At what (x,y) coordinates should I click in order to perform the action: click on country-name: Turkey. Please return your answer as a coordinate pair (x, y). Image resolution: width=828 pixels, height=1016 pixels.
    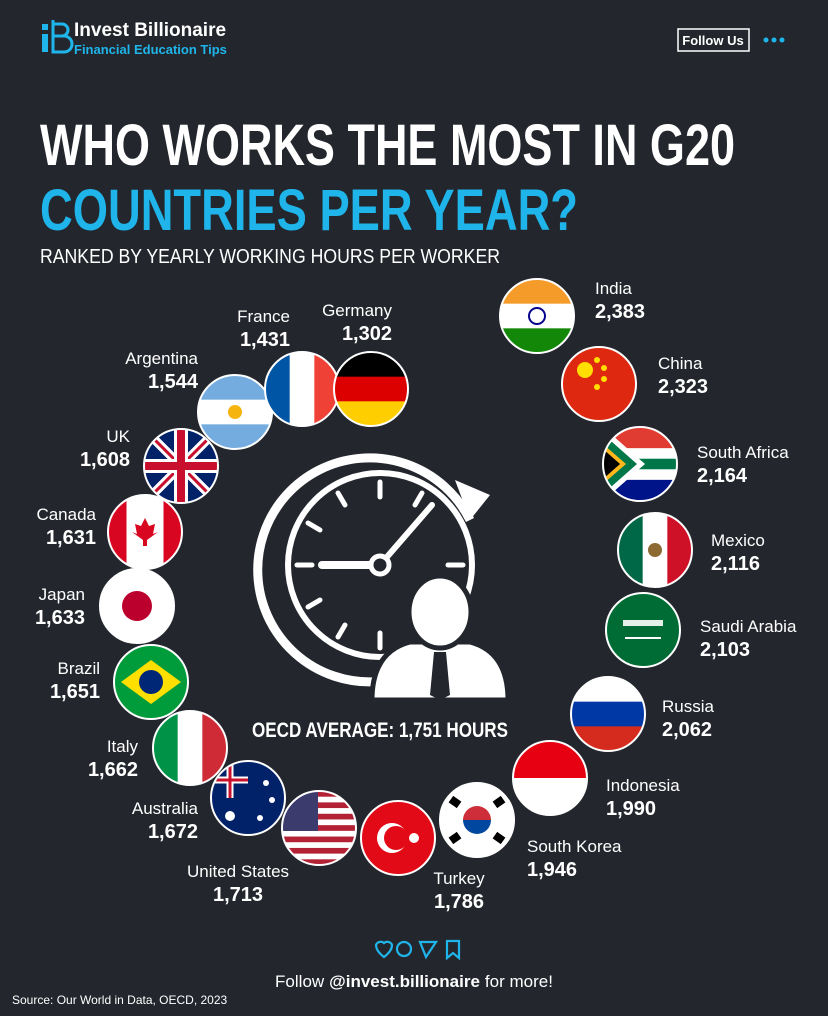
    Looking at the image, I should click on (459, 878).